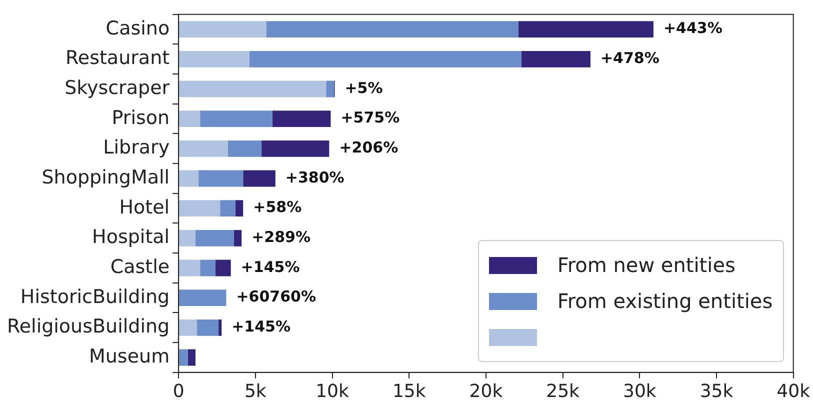 Image resolution: width=813 pixels, height=408 pixels. What do you see at coordinates (630, 58) in the screenshot?
I see `annotation: +478%` at bounding box center [630, 58].